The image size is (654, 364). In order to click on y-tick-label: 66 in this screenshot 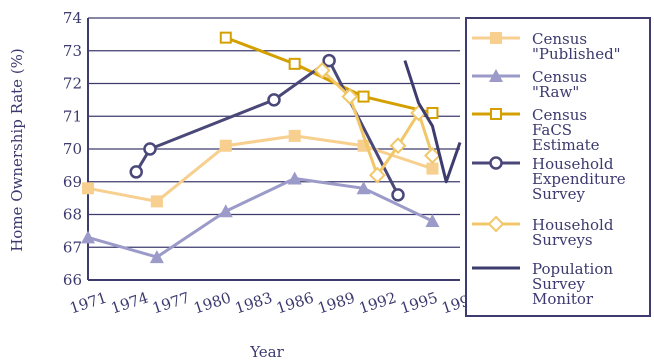, I will do `click(72, 280)`.